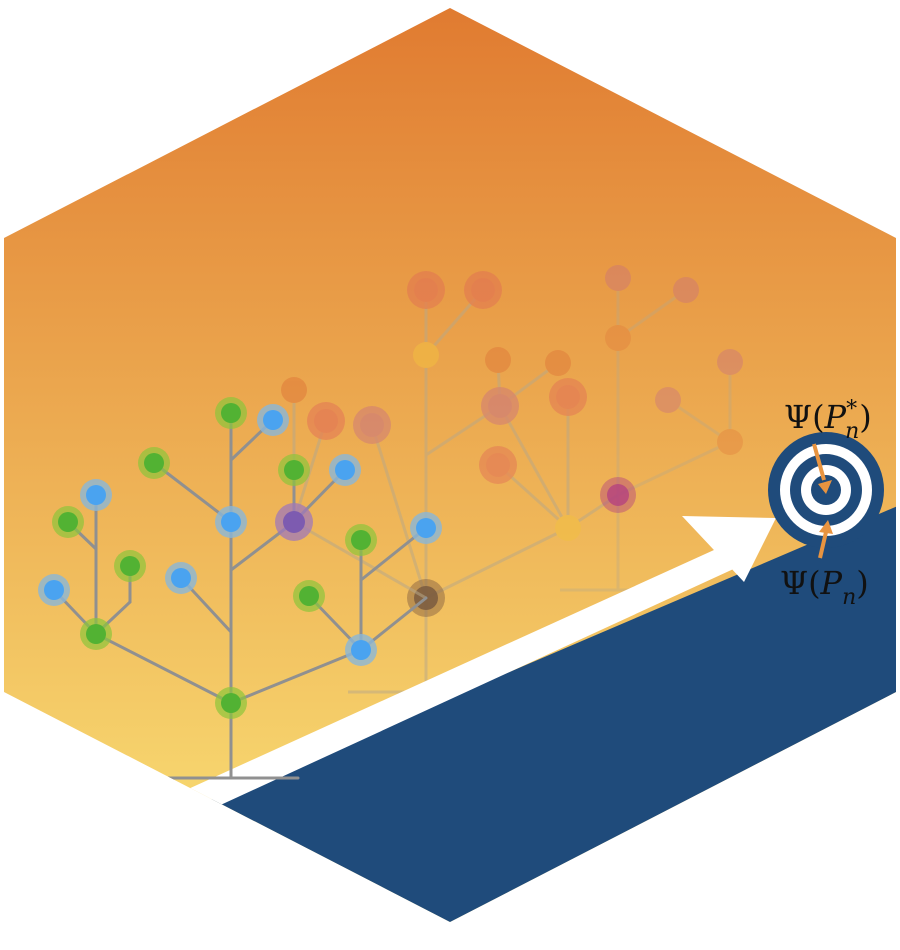 The width and height of the screenshot is (900, 950). I want to click on green-nodes, so click(214, 558).